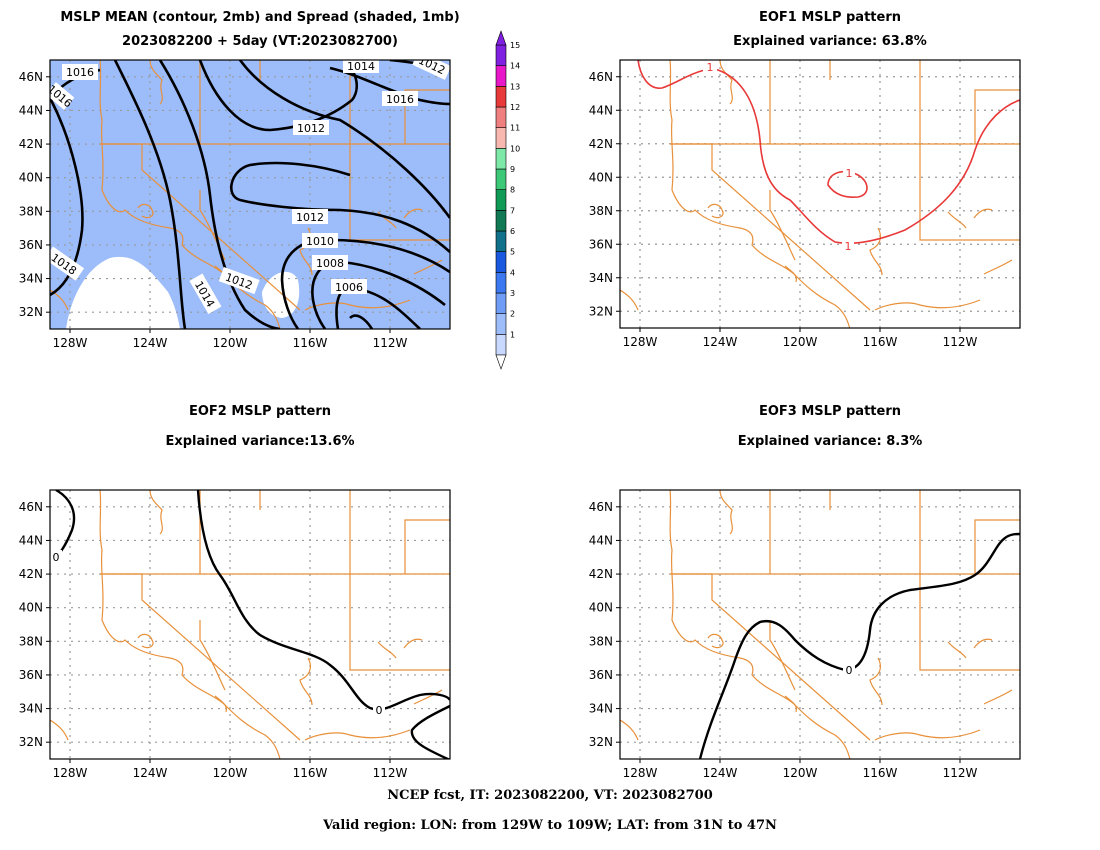 The width and height of the screenshot is (1100, 850). Describe the element at coordinates (31, 279) in the screenshot. I see `y-tick-label: 34N` at that location.